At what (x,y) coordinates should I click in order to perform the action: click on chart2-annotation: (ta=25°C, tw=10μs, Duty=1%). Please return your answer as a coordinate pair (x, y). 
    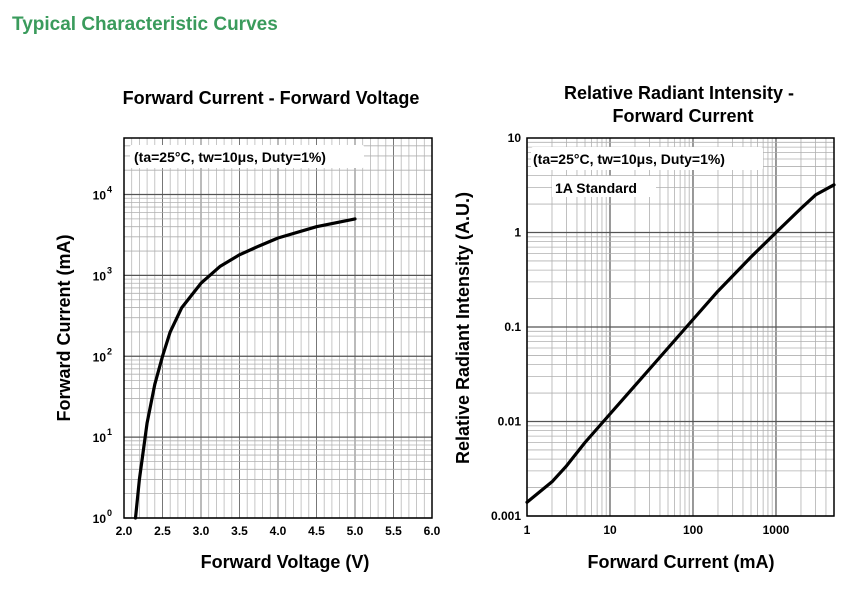
    Looking at the image, I should click on (629, 159).